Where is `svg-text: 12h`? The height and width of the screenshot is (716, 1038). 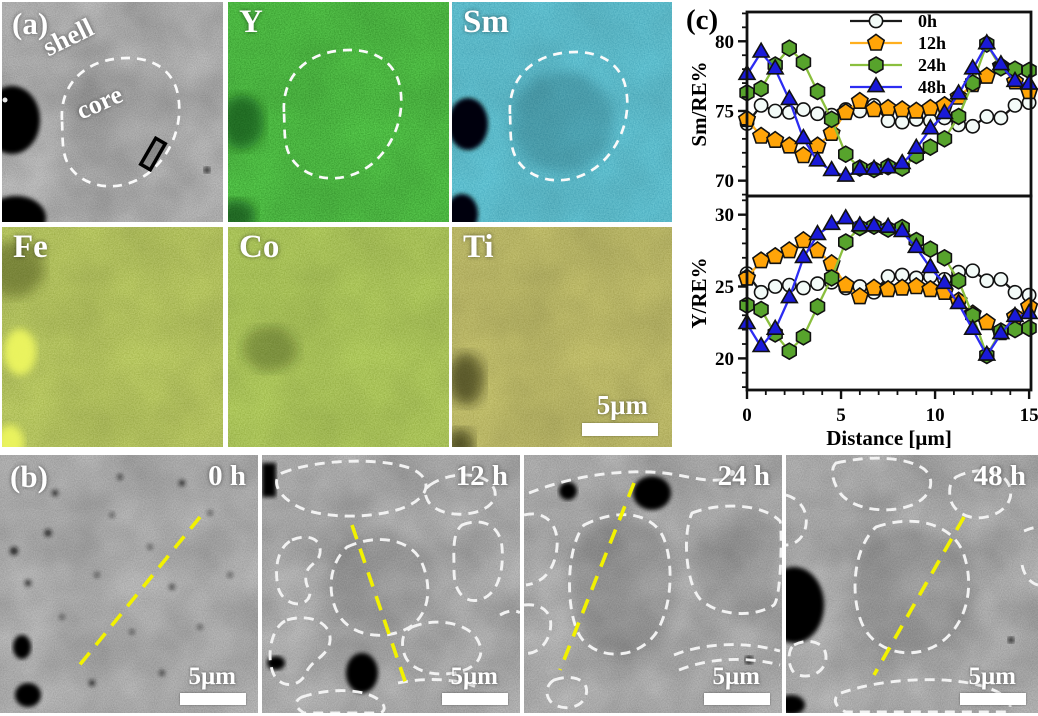 svg-text: 12h is located at coordinates (932, 43).